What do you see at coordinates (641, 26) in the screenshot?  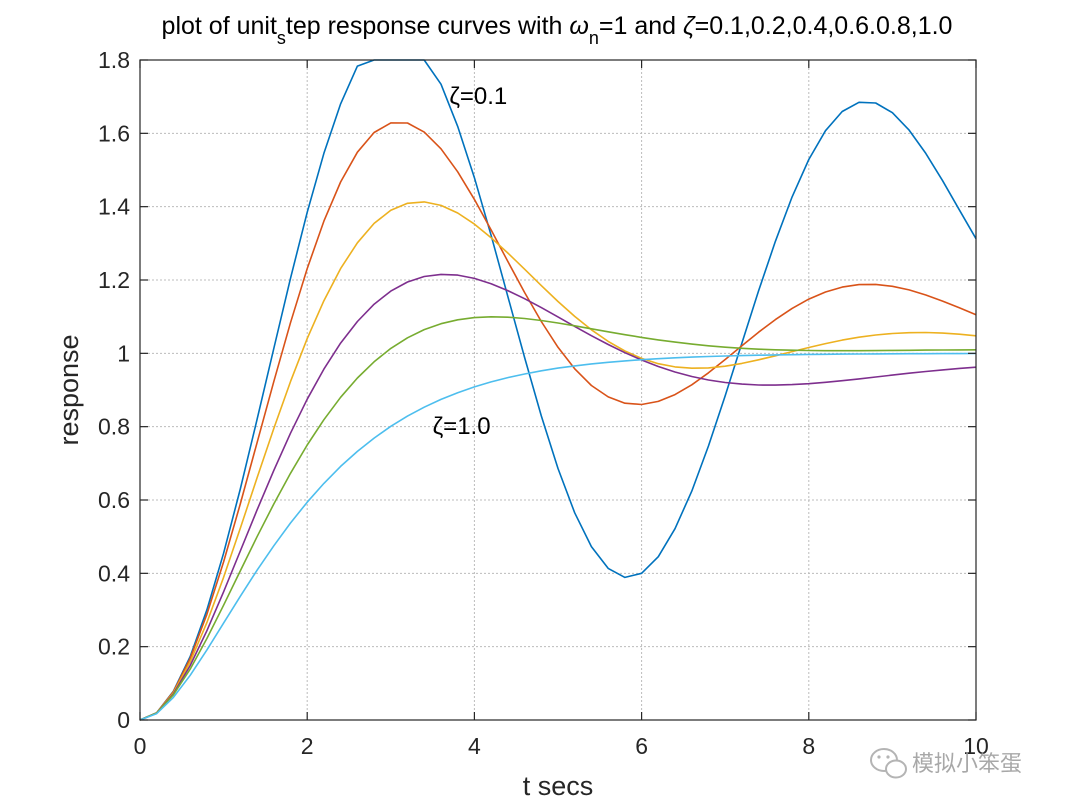 I see `title-part-6: =1 and` at bounding box center [641, 26].